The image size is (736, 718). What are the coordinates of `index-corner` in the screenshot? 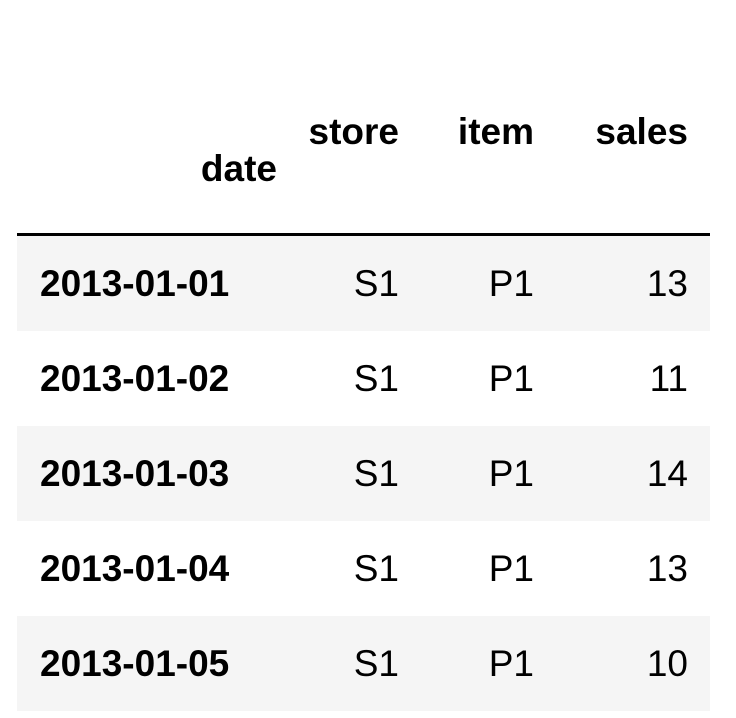 It's located at (147, 84).